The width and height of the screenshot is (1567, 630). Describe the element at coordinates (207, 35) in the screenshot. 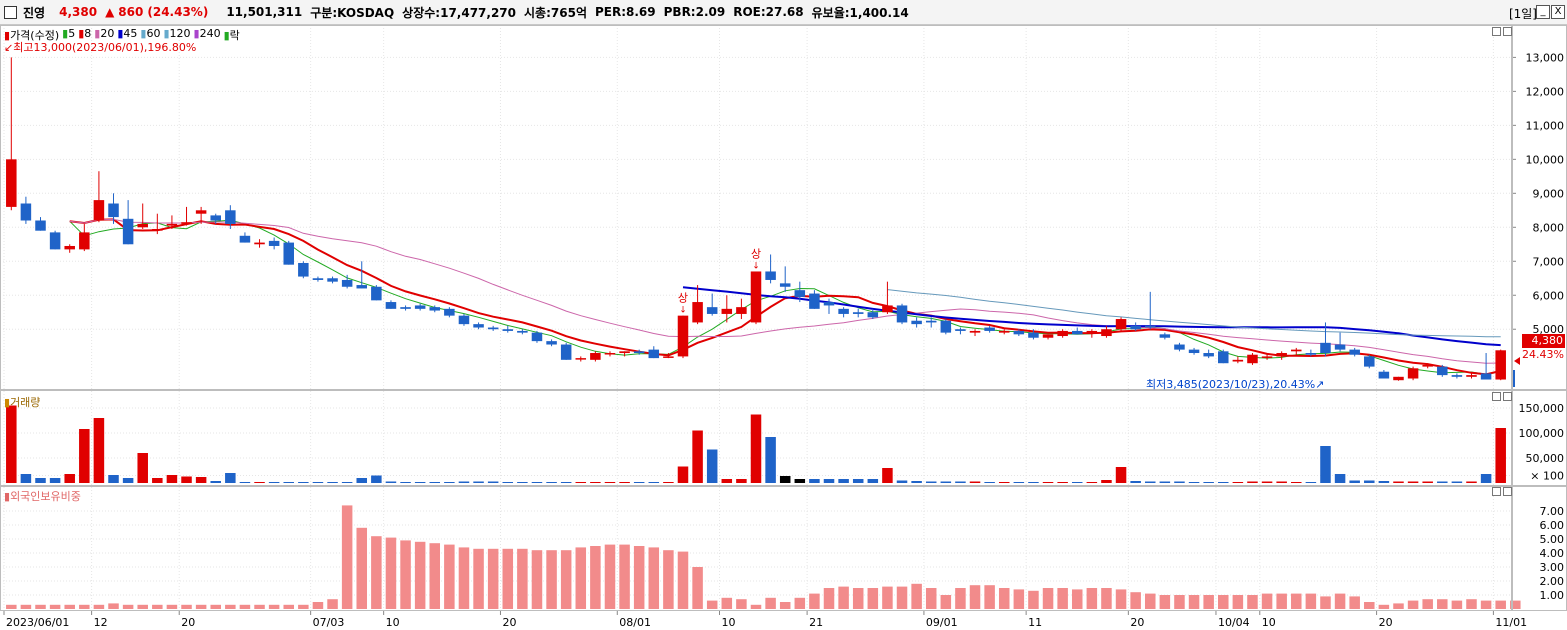

I see `legend-item: ▮240` at that location.